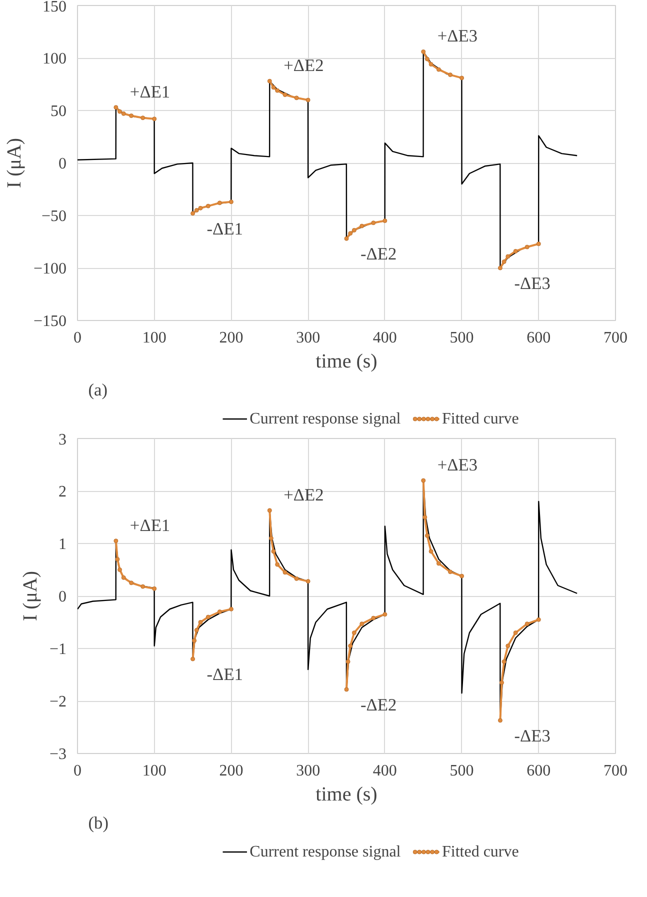  What do you see at coordinates (154, 338) in the screenshot?
I see `x-tick-label: 100` at bounding box center [154, 338].